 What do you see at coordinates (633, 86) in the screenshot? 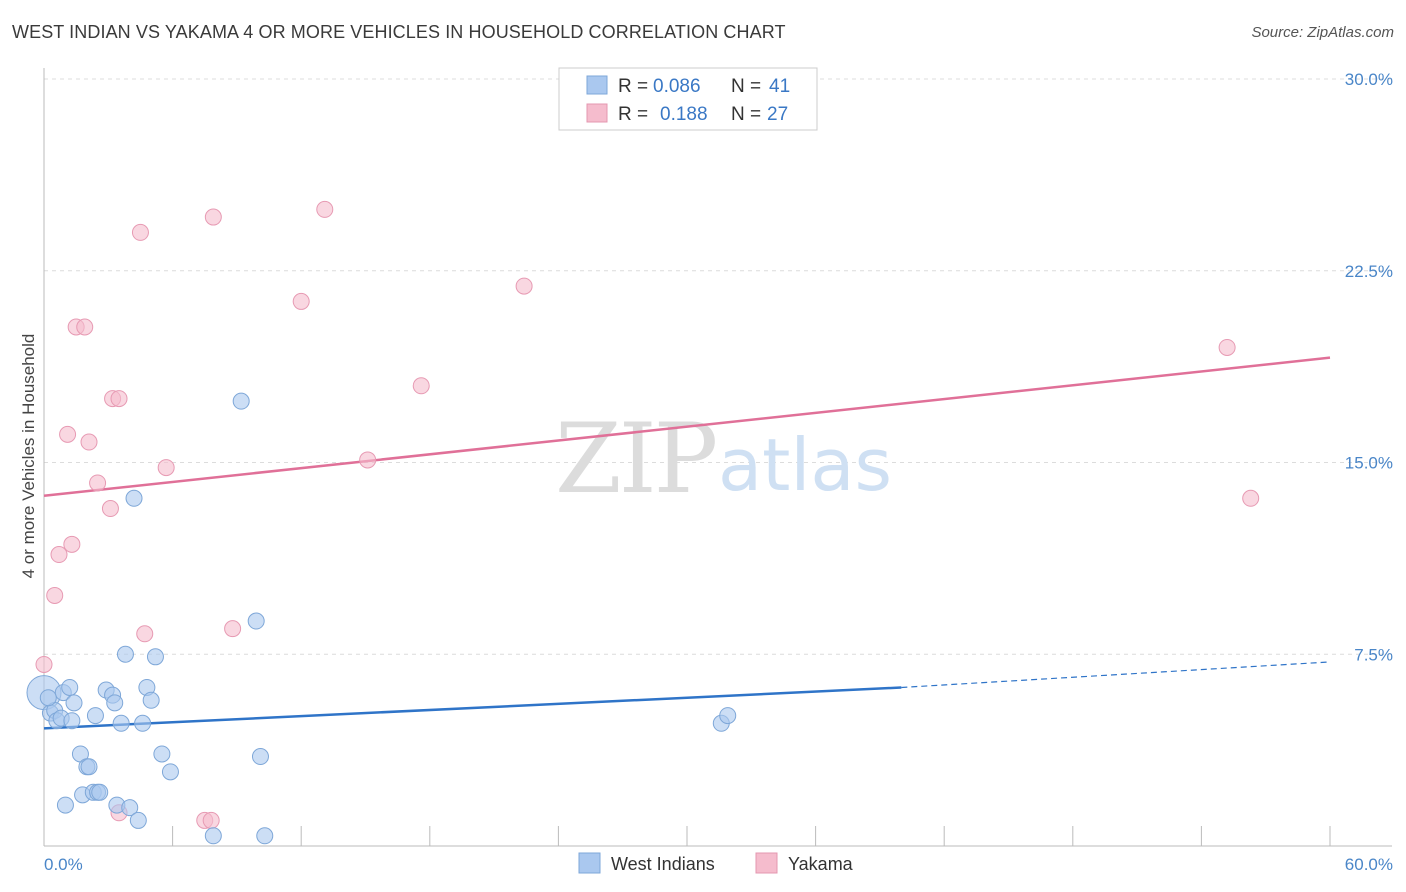
I see `legend-r-label-1: R =` at bounding box center [633, 86].